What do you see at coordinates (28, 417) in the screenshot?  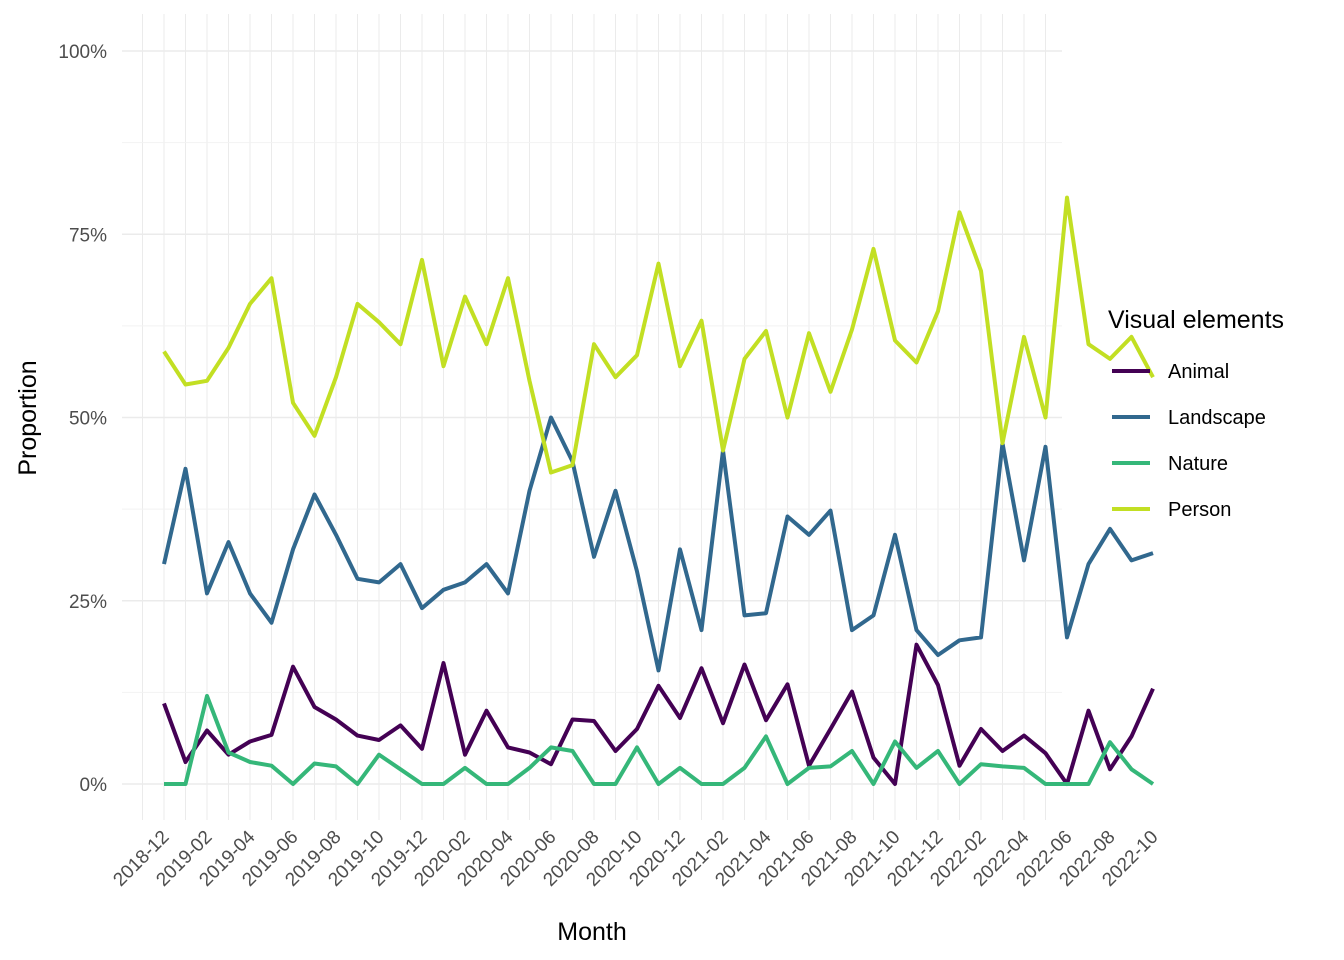 I see `y-axis-title: Proportion` at bounding box center [28, 417].